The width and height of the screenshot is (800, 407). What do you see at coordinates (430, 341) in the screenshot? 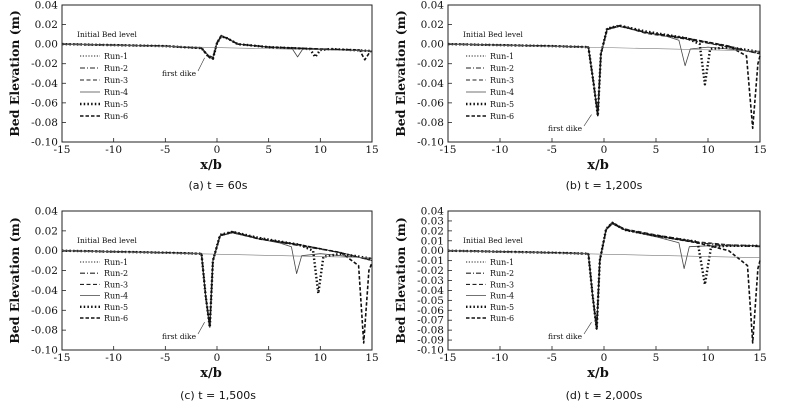
I see `y-tick-label: -0.09` at bounding box center [430, 341].